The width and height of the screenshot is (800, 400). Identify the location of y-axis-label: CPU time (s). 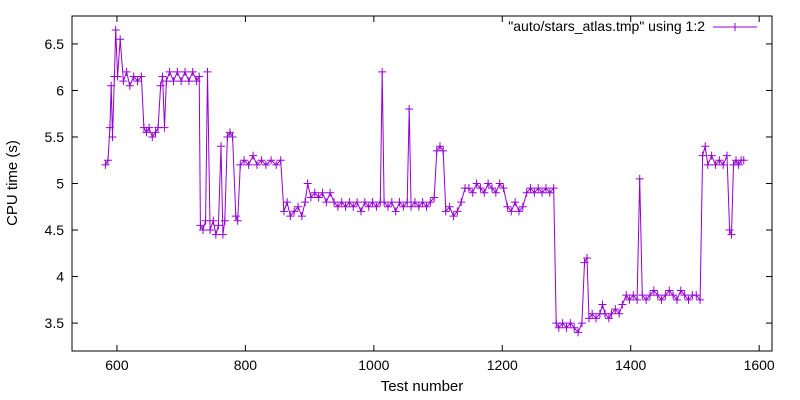
(12, 183).